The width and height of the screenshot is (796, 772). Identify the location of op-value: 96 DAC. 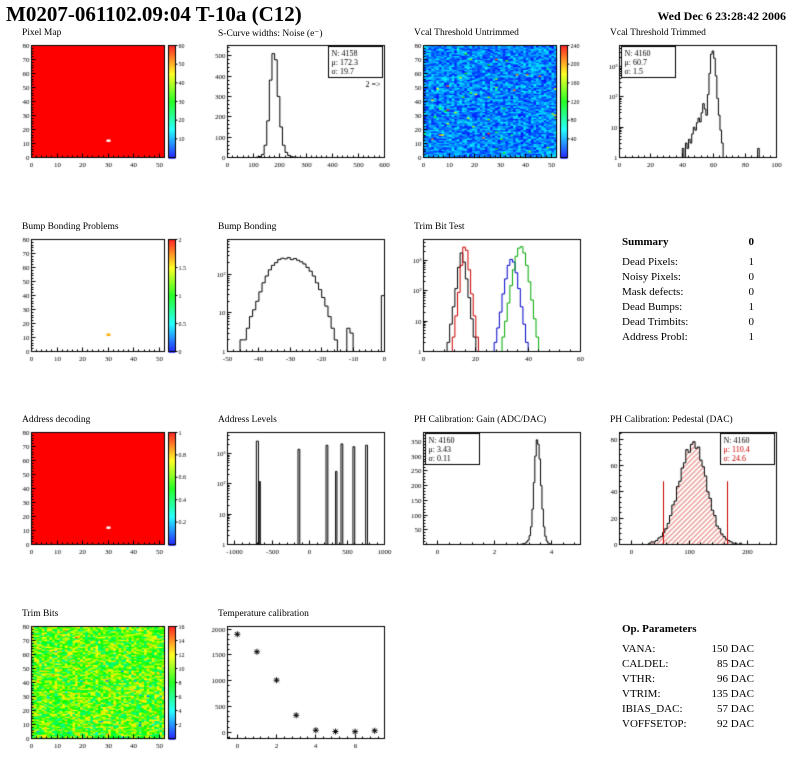
(735, 679).